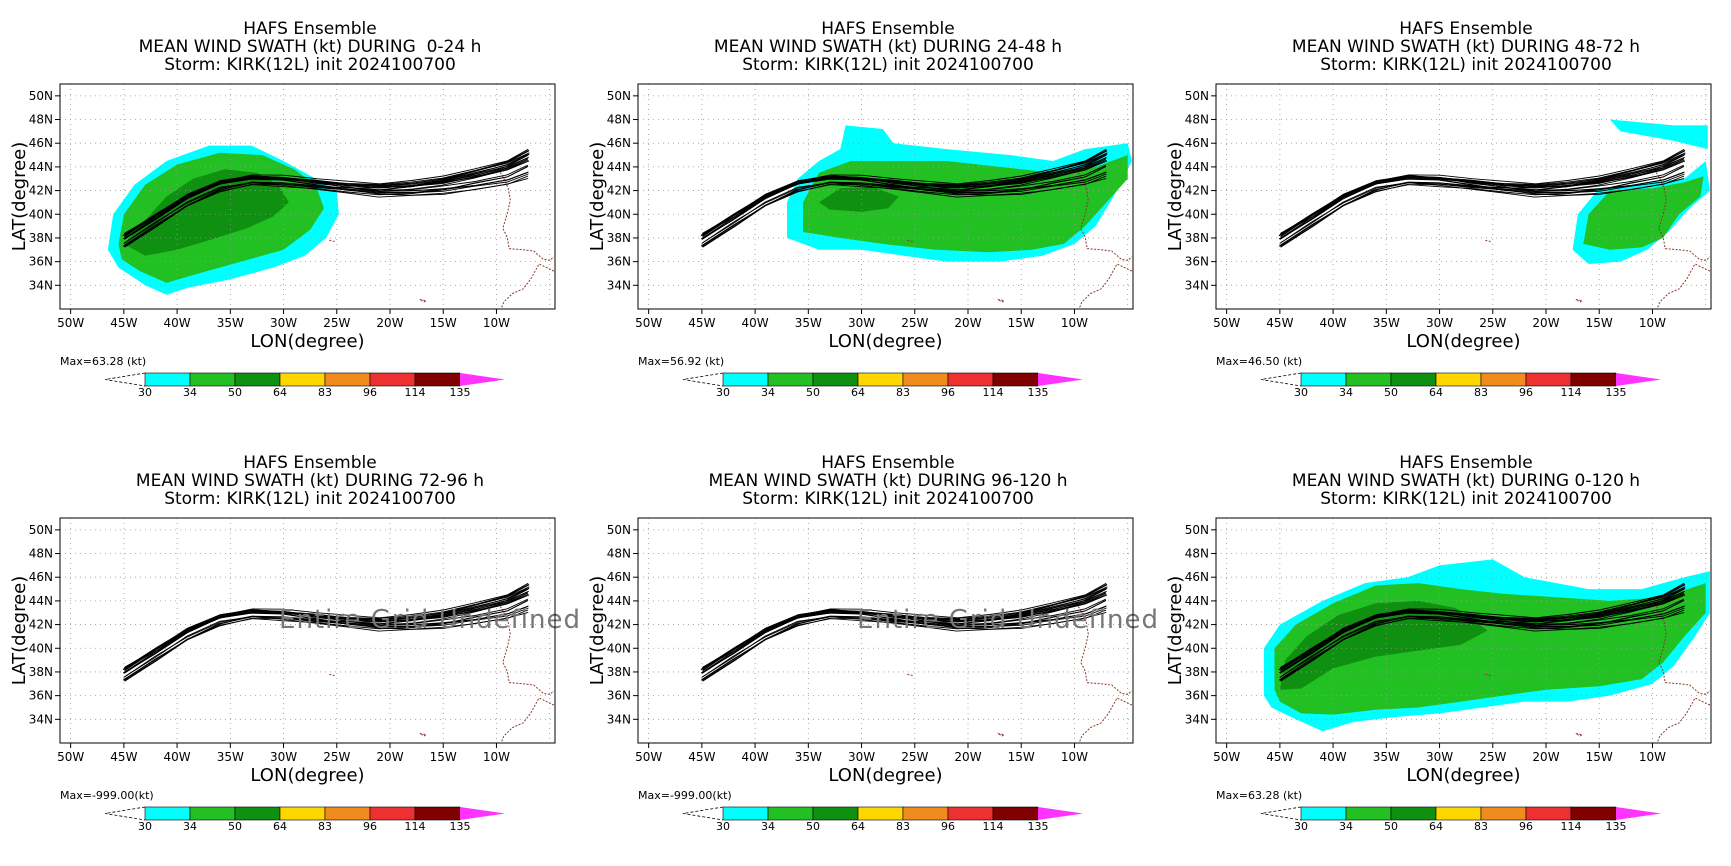 This screenshot has height=866, width=1731. Describe the element at coordinates (681, 361) in the screenshot. I see `max-wind-label: Max=56.92 (kt)` at that location.